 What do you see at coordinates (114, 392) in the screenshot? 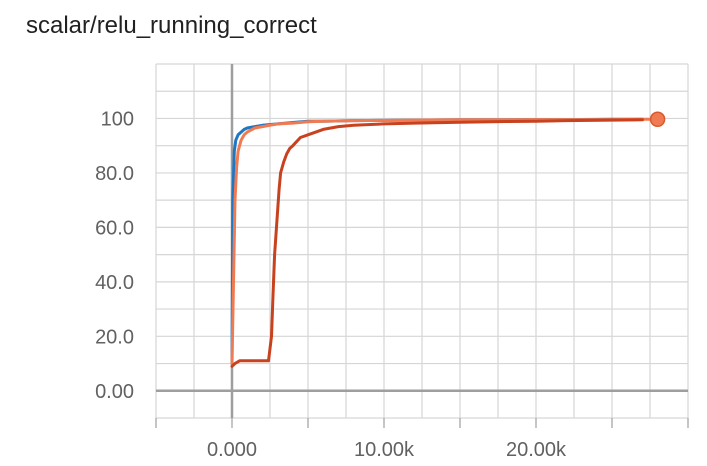
I see `y-tick-label: 0.00` at bounding box center [114, 392].